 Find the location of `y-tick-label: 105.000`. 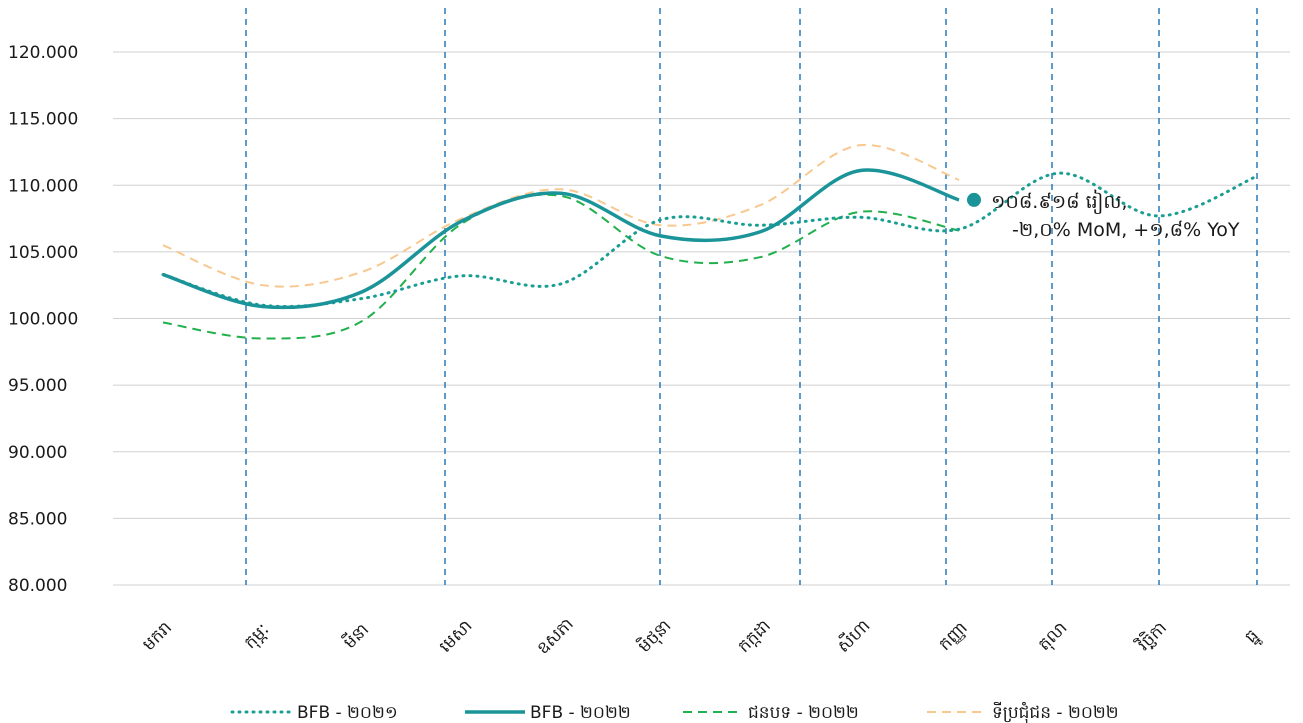

y-tick-label: 105.000 is located at coordinates (43, 253).